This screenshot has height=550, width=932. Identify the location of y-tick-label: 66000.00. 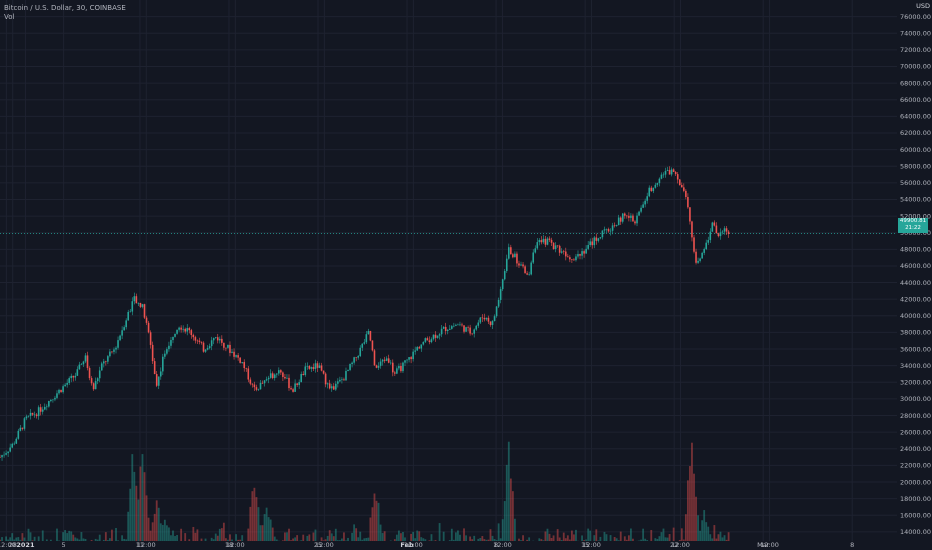
(915, 100).